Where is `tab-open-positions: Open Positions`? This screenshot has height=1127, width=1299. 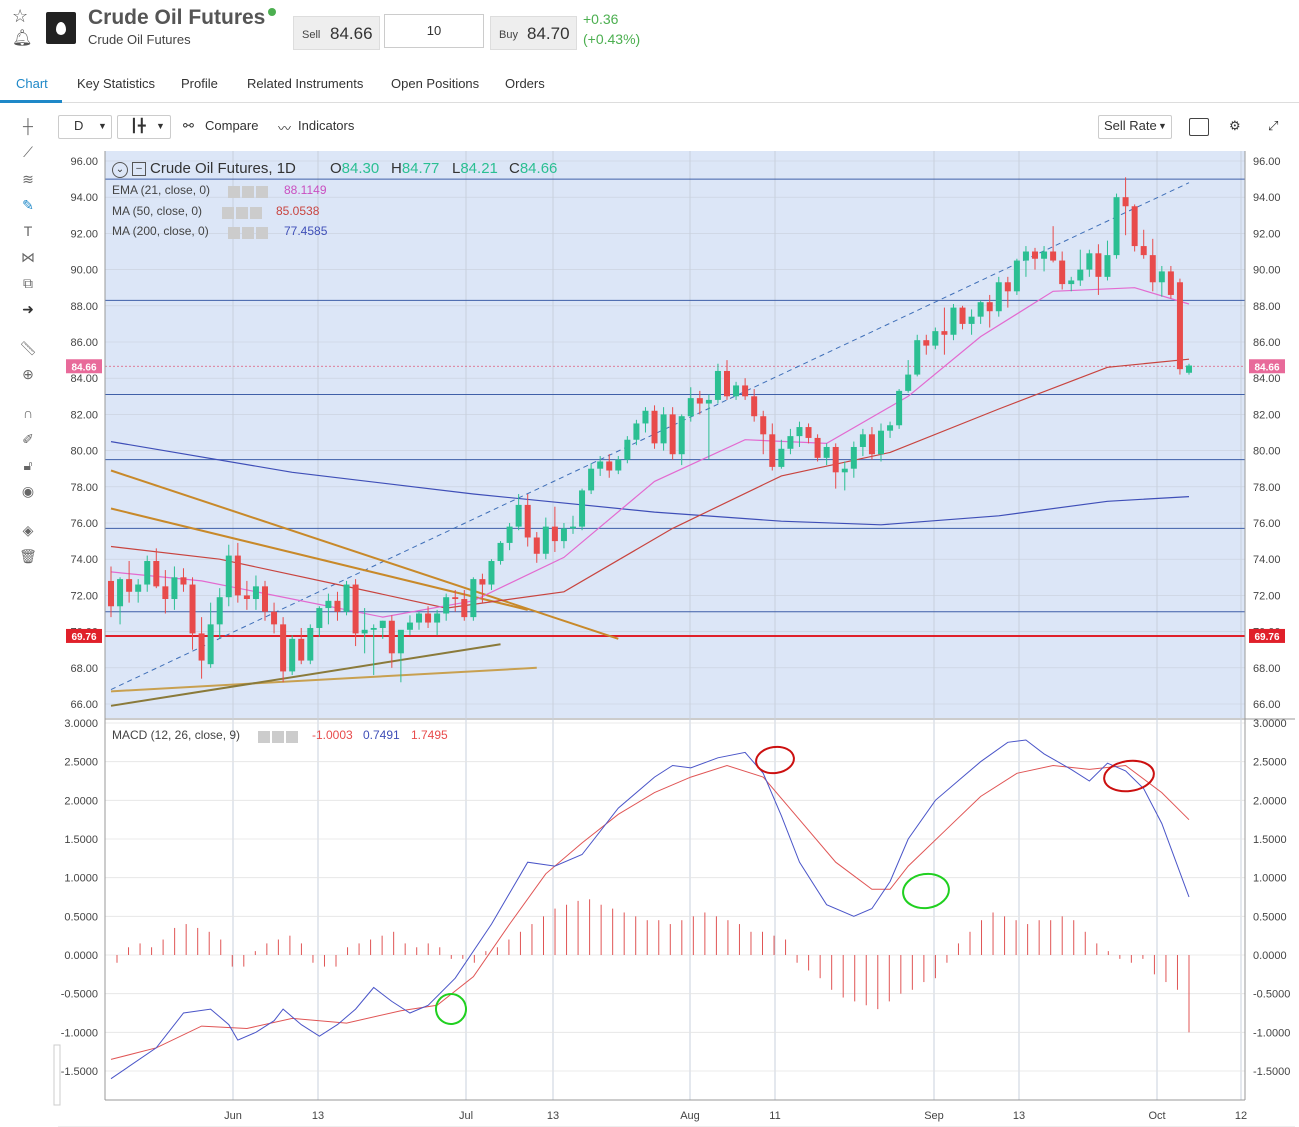
tab-open-positions: Open Positions is located at coordinates (435, 83).